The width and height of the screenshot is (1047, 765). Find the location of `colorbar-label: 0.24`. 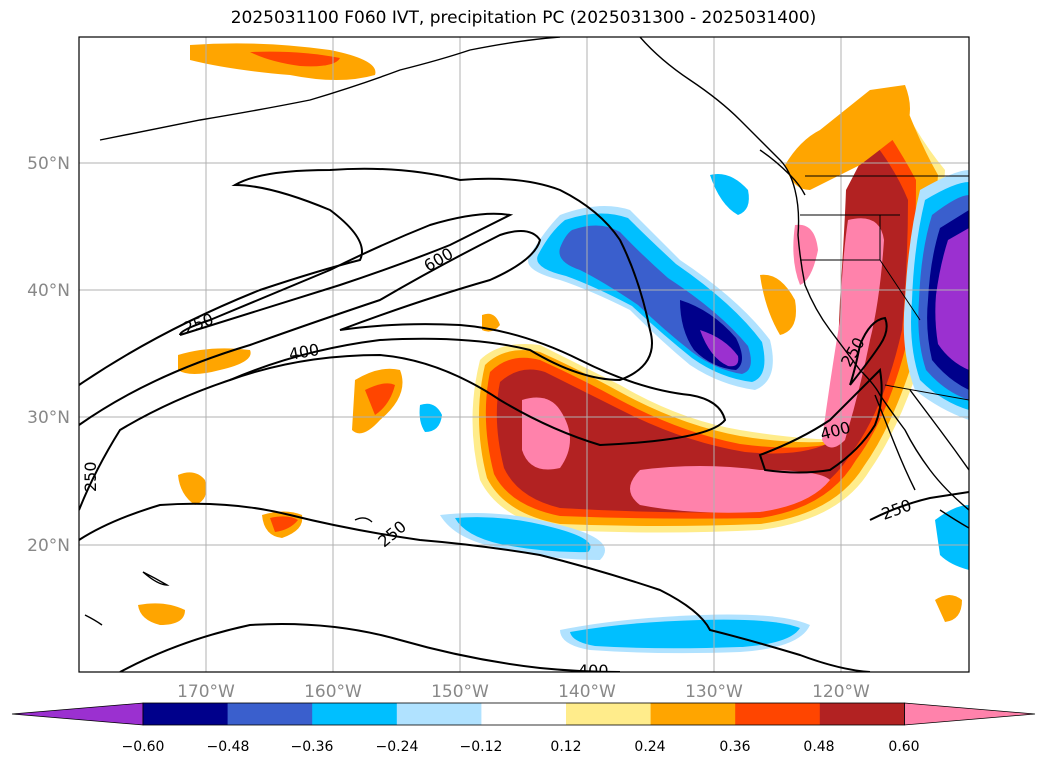

colorbar-label: 0.24 is located at coordinates (649, 747).